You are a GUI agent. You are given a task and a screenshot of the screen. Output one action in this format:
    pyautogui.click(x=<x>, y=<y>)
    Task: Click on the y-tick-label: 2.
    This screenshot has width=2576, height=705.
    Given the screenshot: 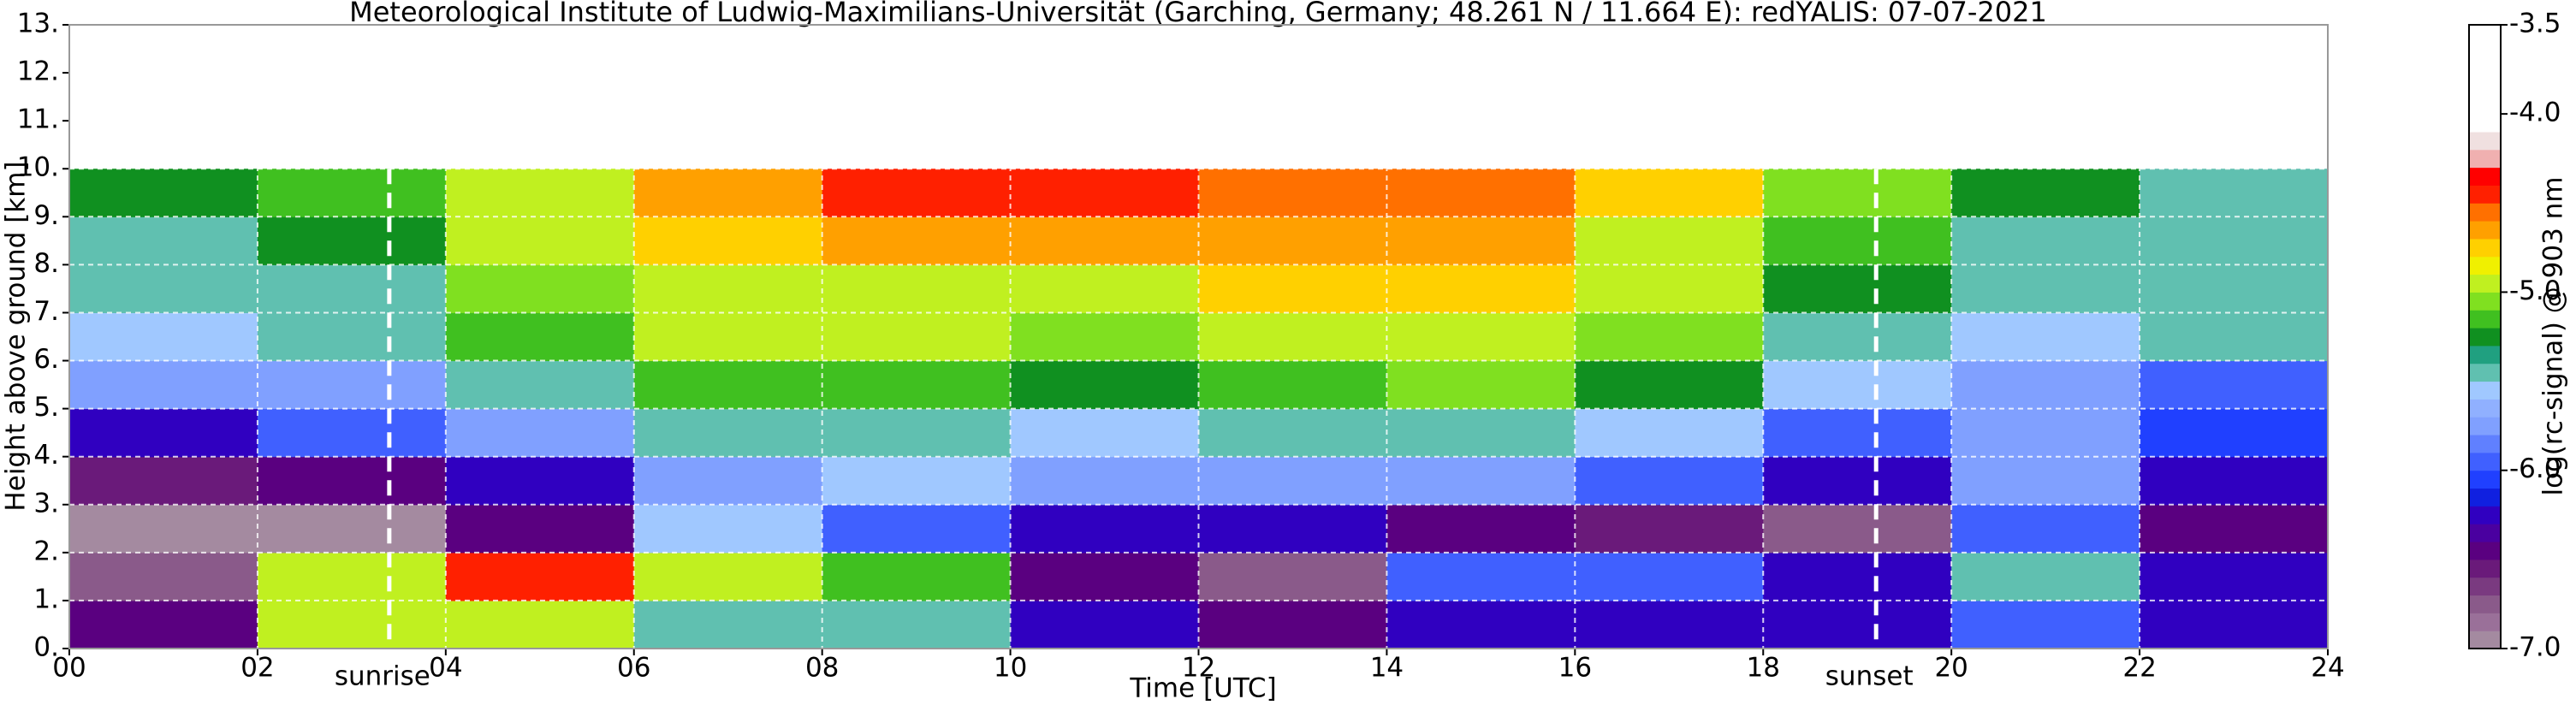 What is the action you would take?
    pyautogui.click(x=46, y=551)
    